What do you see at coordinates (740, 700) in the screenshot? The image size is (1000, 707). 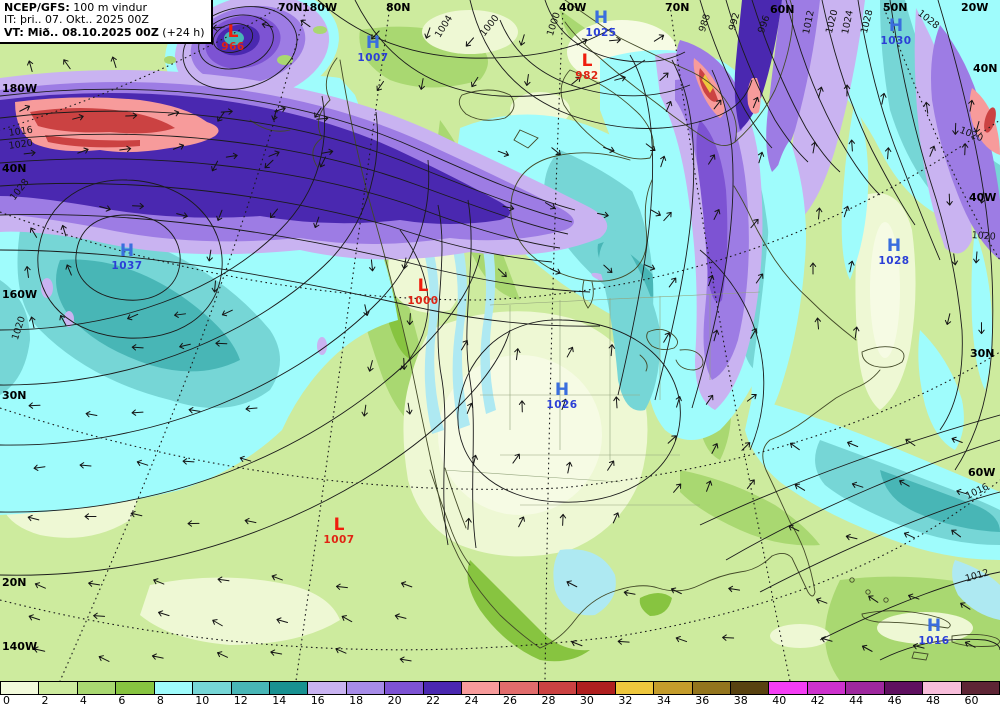 I see `colorbar-tick-label: 38` at bounding box center [740, 700].